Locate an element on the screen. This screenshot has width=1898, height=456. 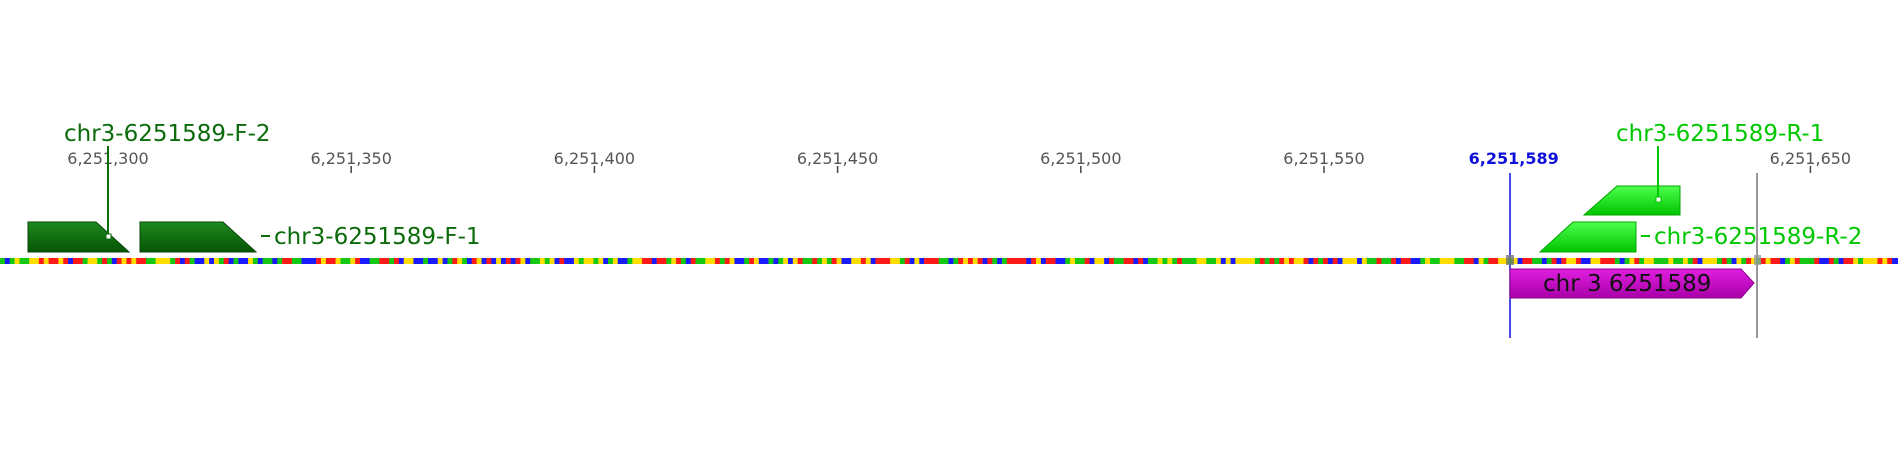
primer-r2: chr3-6251589-R-2 is located at coordinates (1700, 237).